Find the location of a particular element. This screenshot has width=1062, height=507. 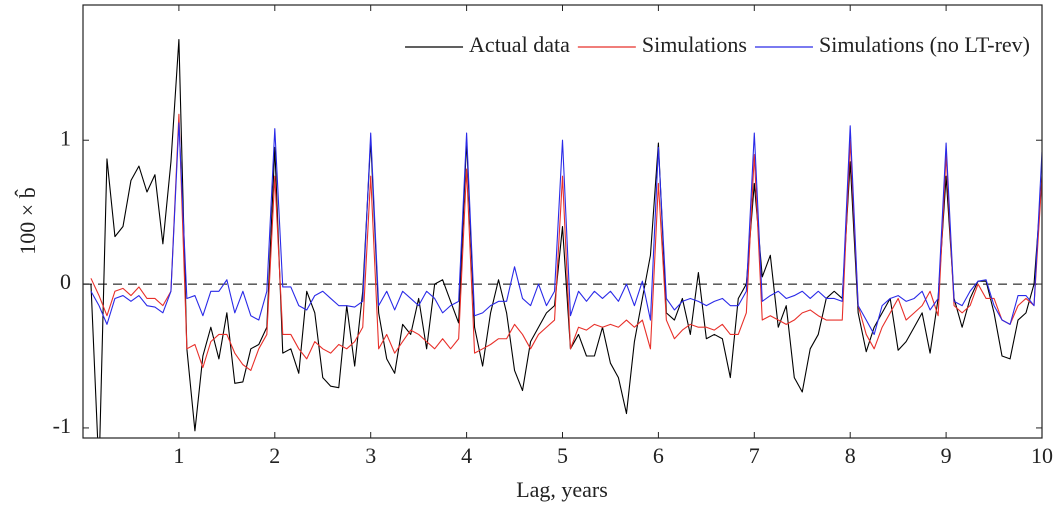

x-tick-label: 10 is located at coordinates (1042, 455).